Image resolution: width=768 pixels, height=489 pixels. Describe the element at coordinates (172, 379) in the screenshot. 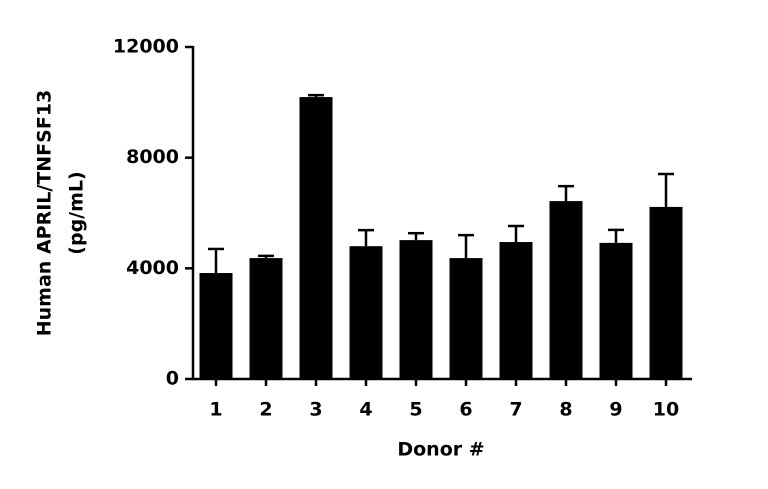

I see `y-tick-label: 0` at that location.